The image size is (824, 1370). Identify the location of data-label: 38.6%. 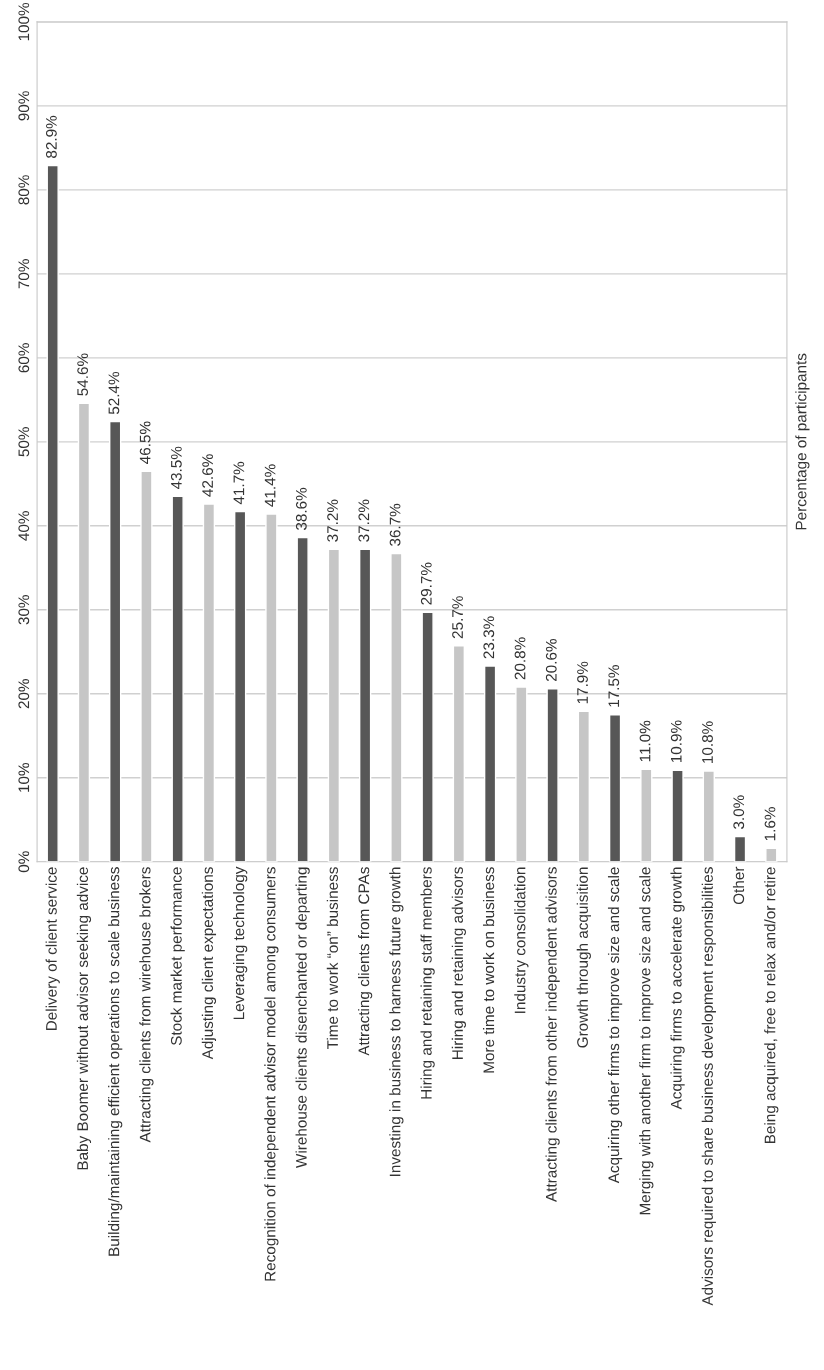
(301, 509).